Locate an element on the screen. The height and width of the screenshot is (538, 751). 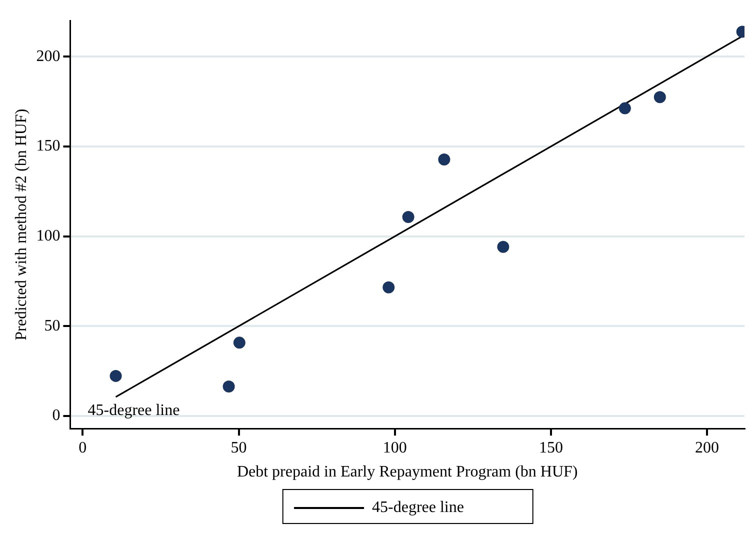
legend-label: 45-degree line is located at coordinates (418, 507).